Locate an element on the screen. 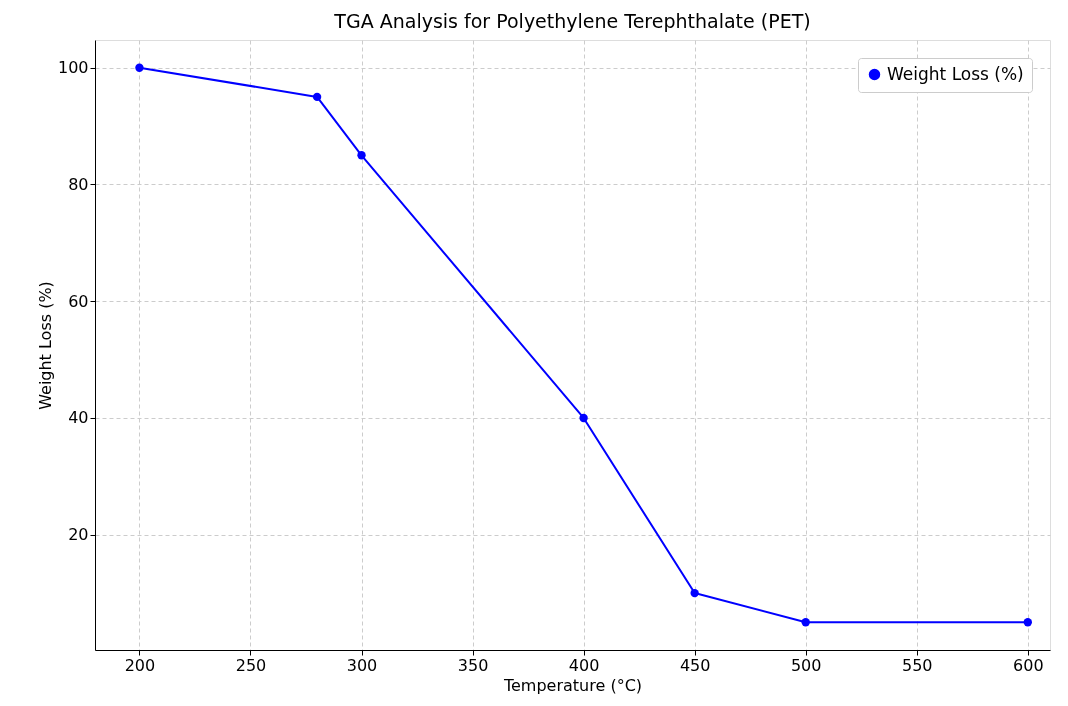  x-axis-title: Temperature (°C) is located at coordinates (572, 685).